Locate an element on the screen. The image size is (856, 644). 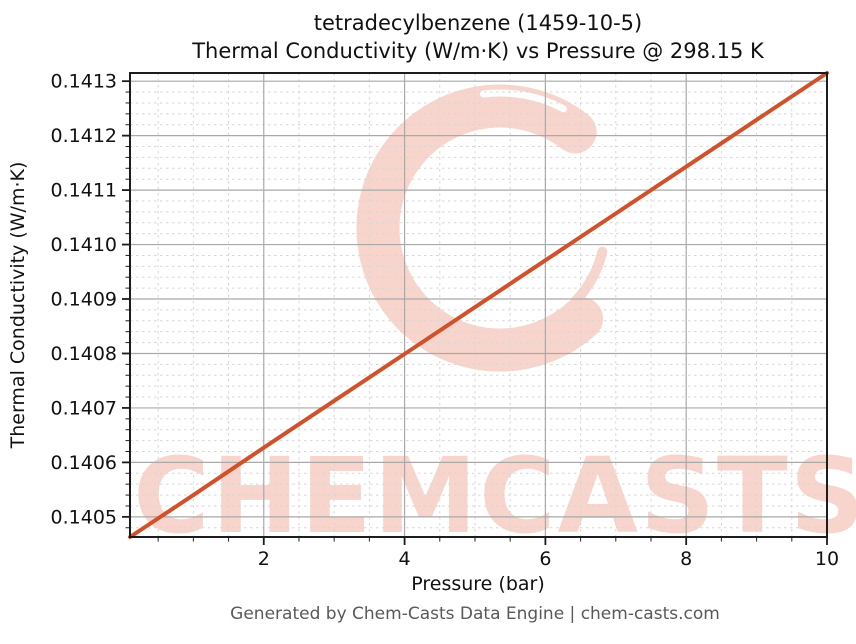
y-axis-label: Thermal Conductivity (W/m·K) is located at coordinates (18, 305).